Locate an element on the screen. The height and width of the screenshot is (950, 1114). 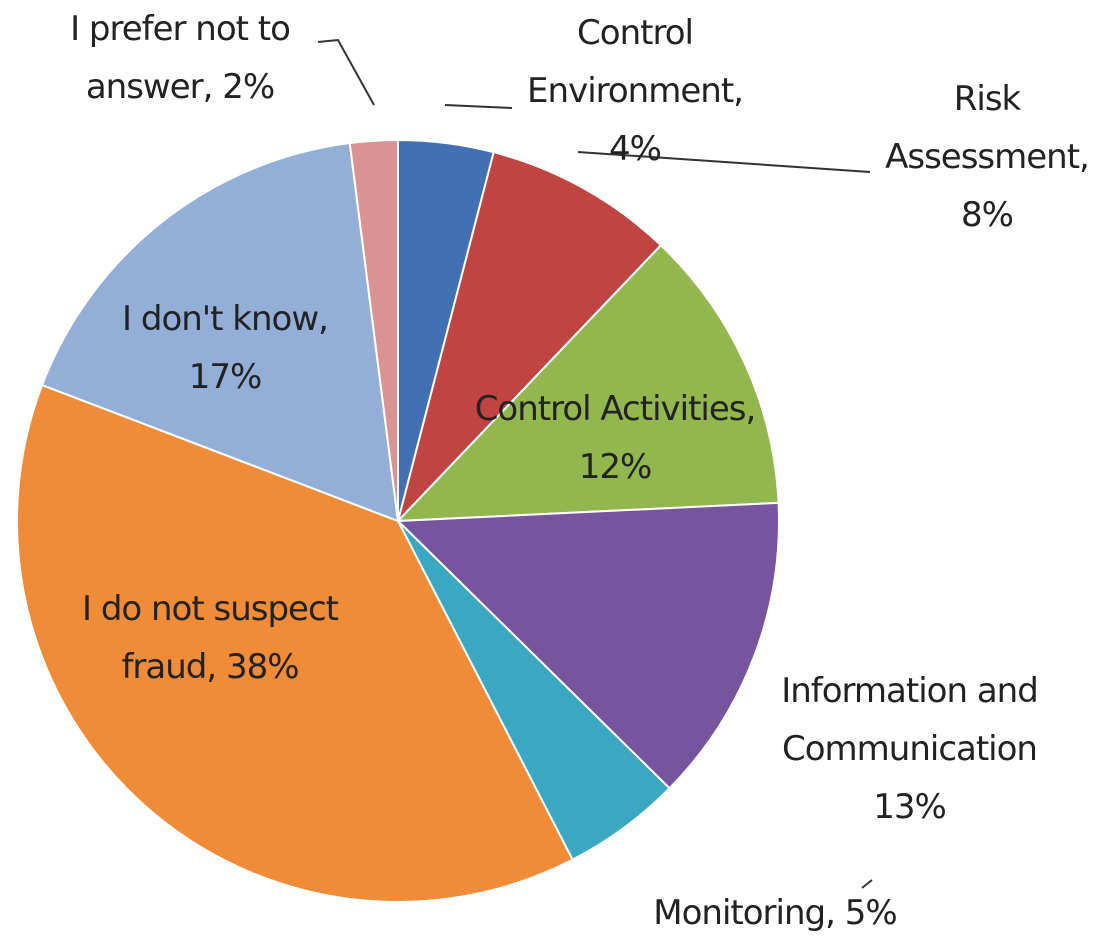
category-label: Control Activities, is located at coordinates (615, 409).